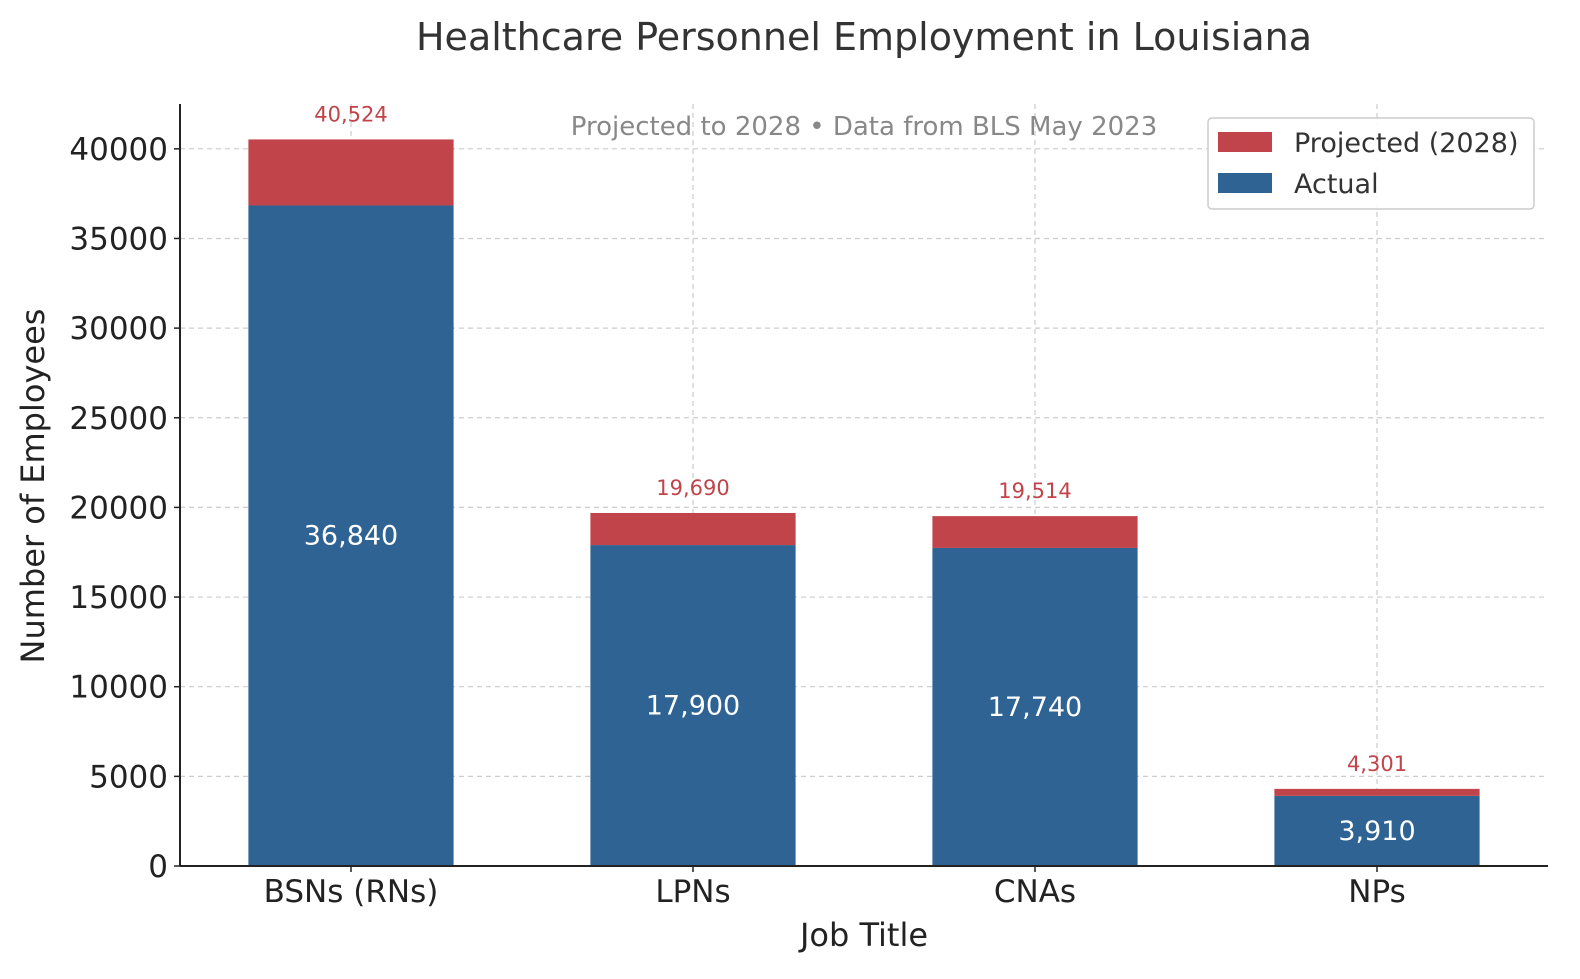 The height and width of the screenshot is (979, 1580). Describe the element at coordinates (692, 892) in the screenshot. I see `x-tick-label-1: LPNs` at that location.